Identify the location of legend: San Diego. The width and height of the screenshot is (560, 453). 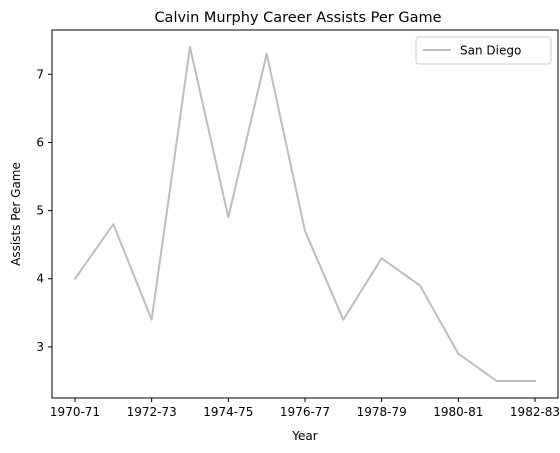
(483, 50).